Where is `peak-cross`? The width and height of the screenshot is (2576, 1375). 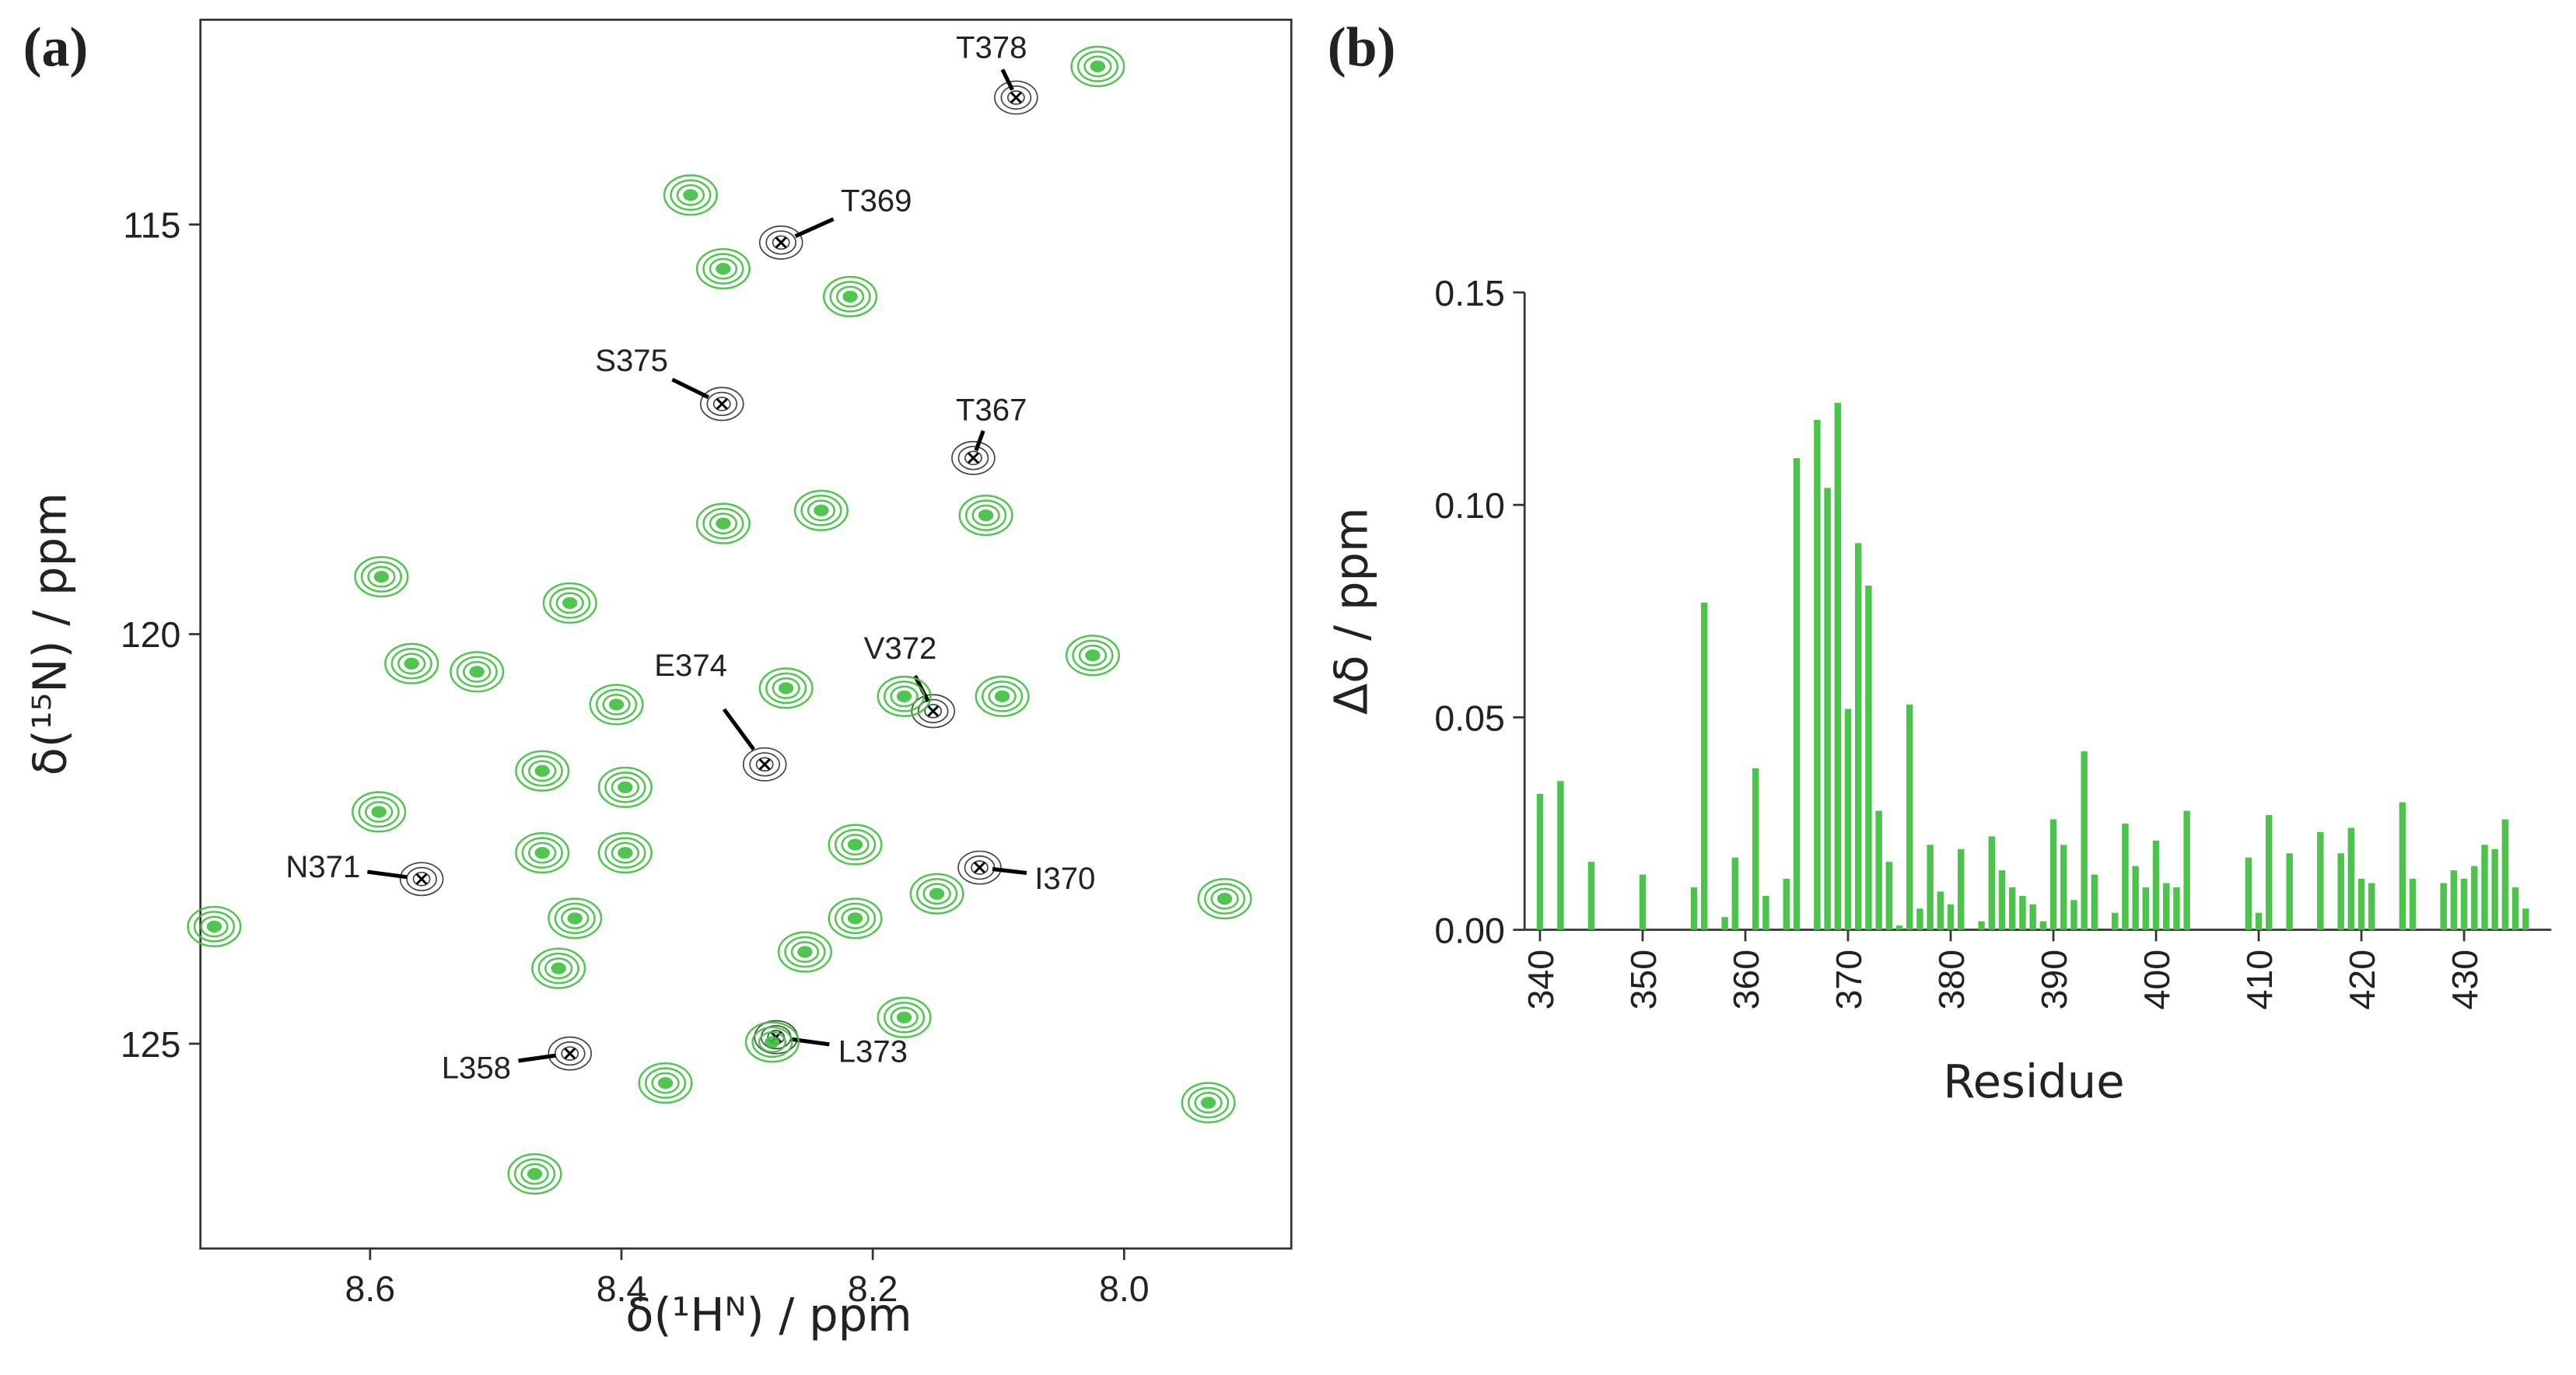
peak-cross is located at coordinates (979, 867).